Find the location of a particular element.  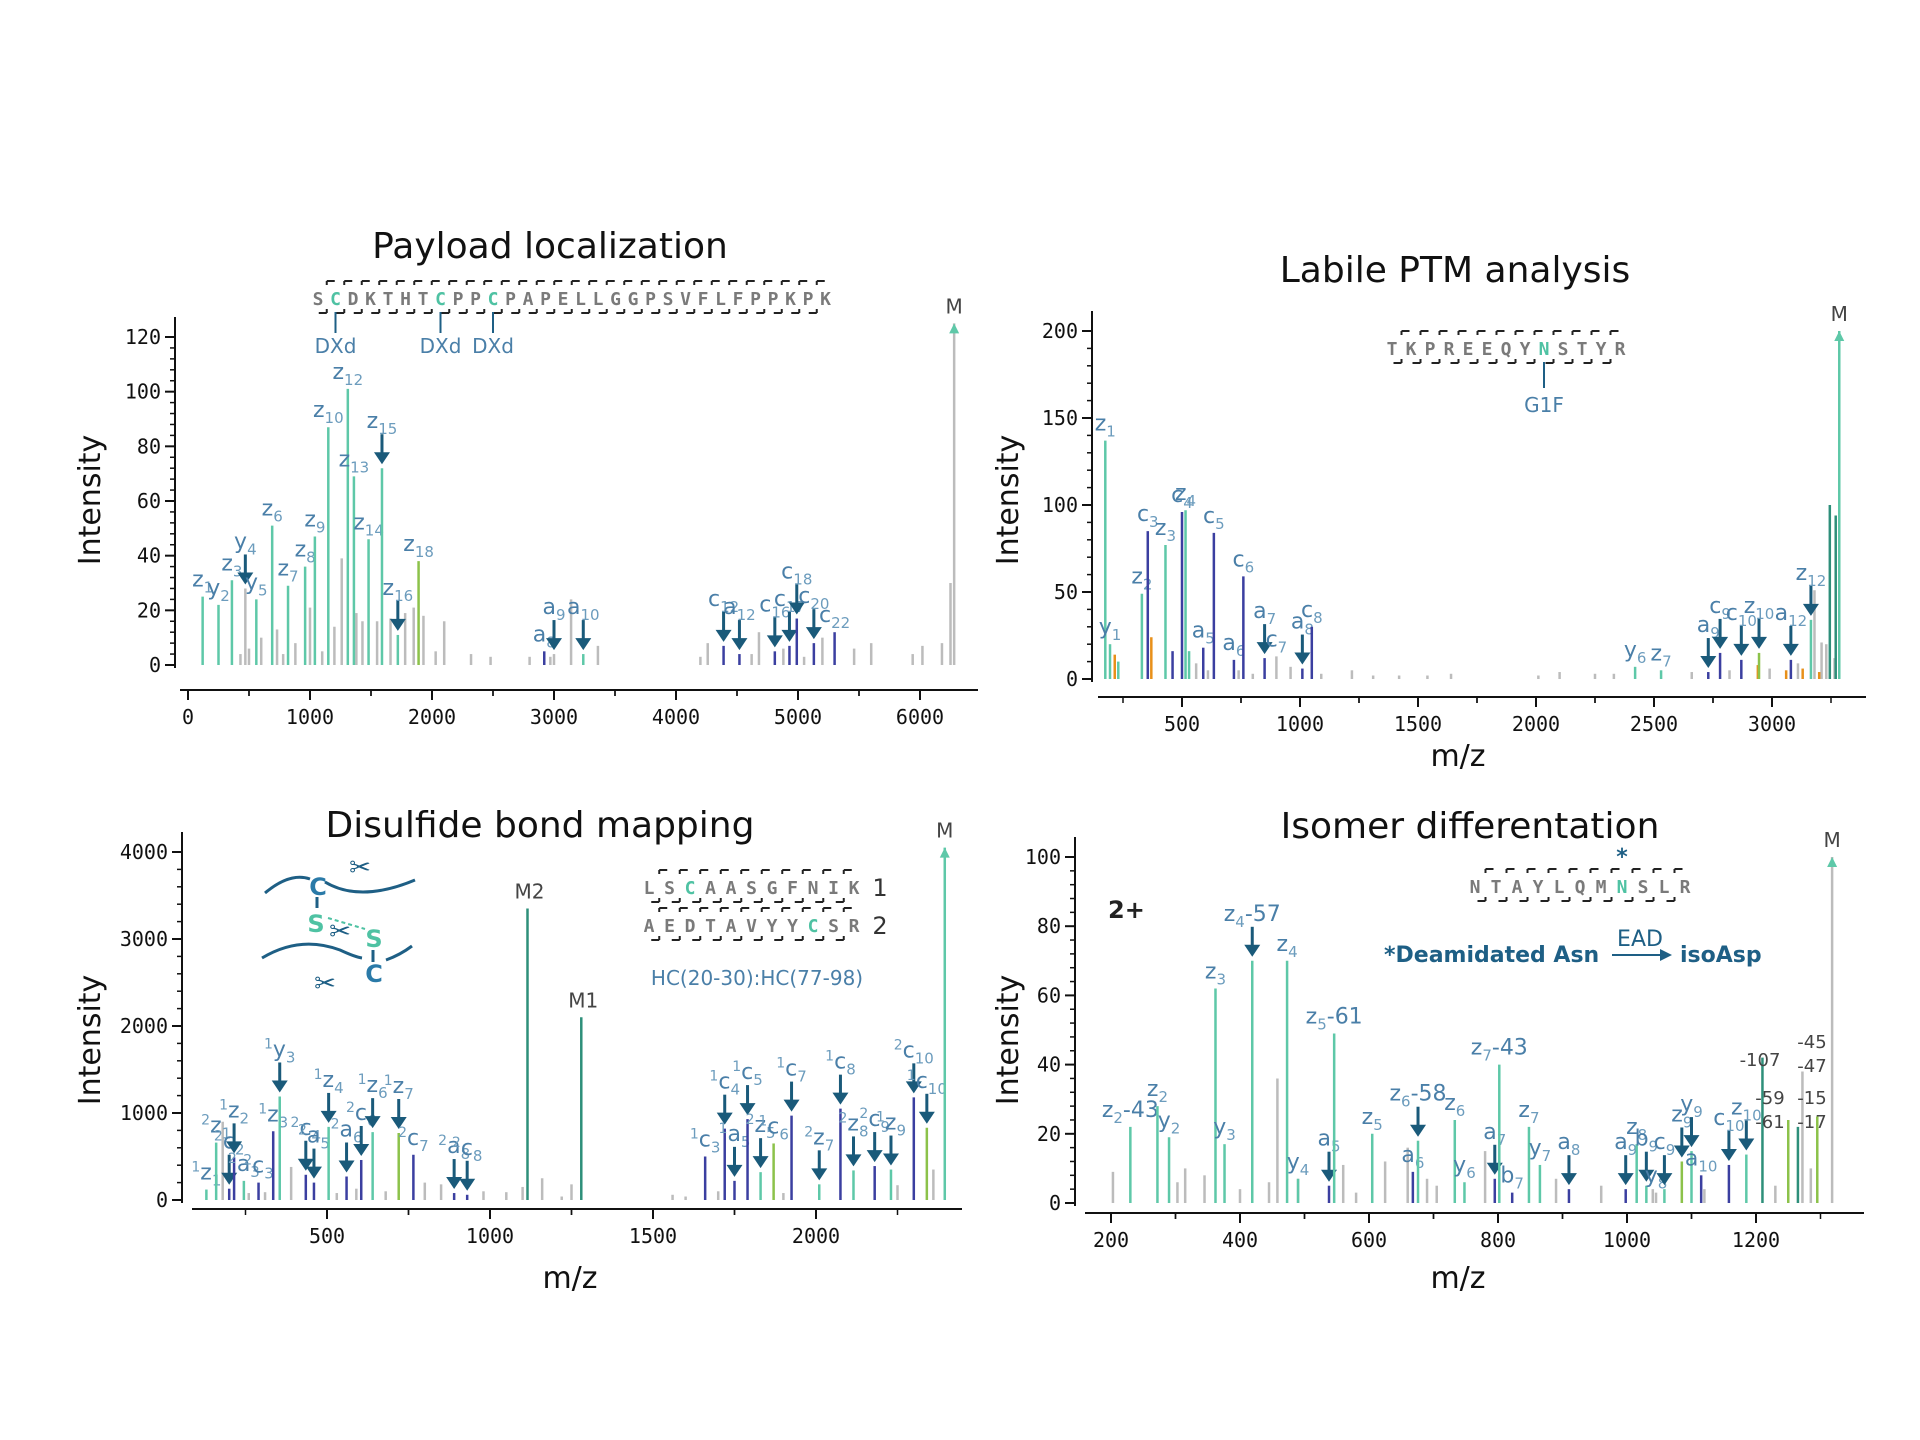

sequence-residue: Y is located at coordinates (1538, 887).